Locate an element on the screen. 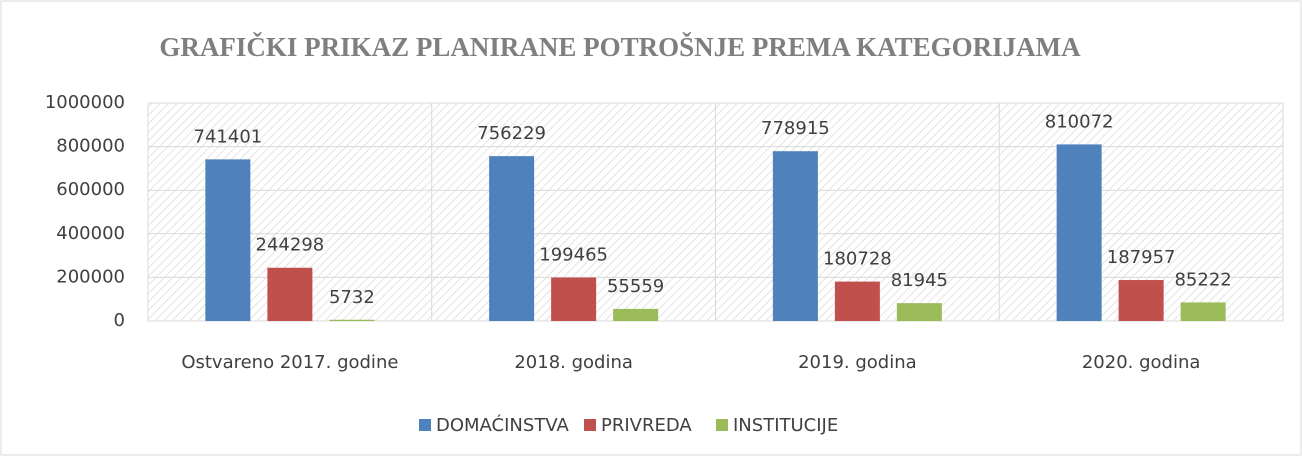 The height and width of the screenshot is (456, 1302). data-label: 187957 is located at coordinates (1141, 257).